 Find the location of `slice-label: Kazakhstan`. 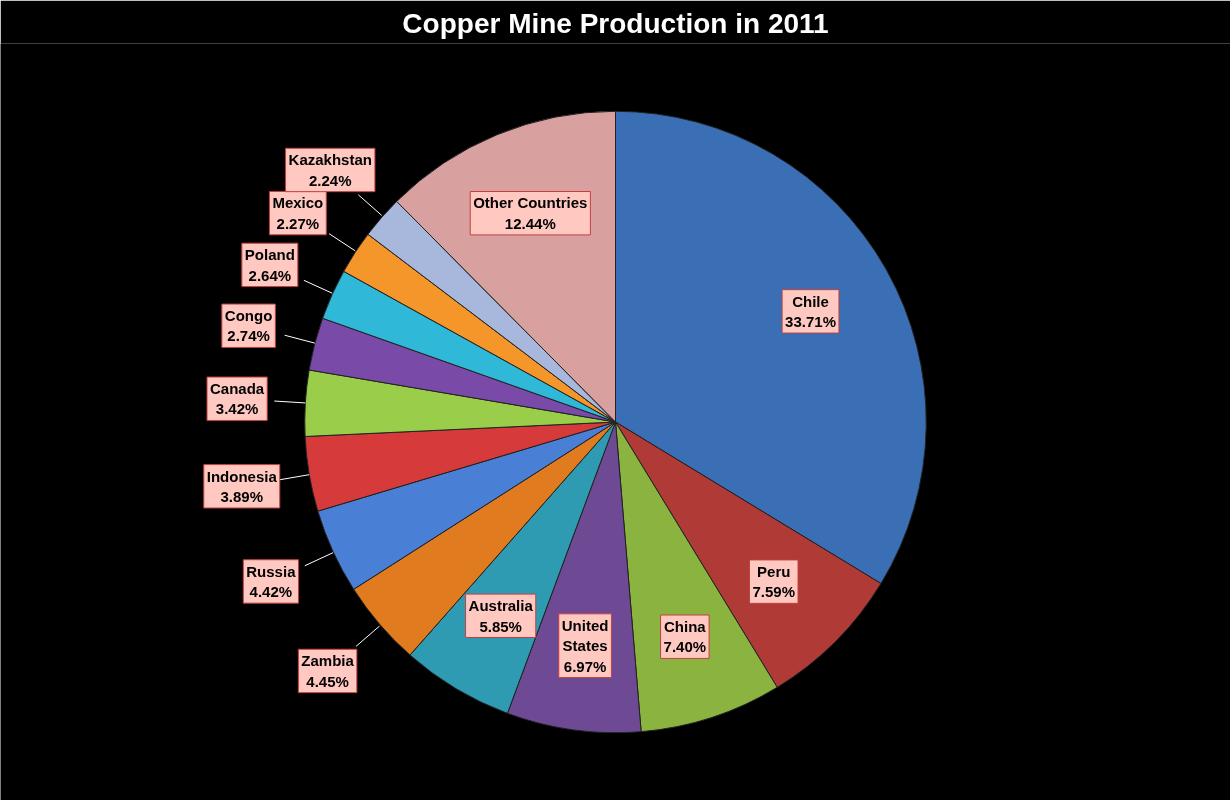

slice-label: Kazakhstan is located at coordinates (330, 160).